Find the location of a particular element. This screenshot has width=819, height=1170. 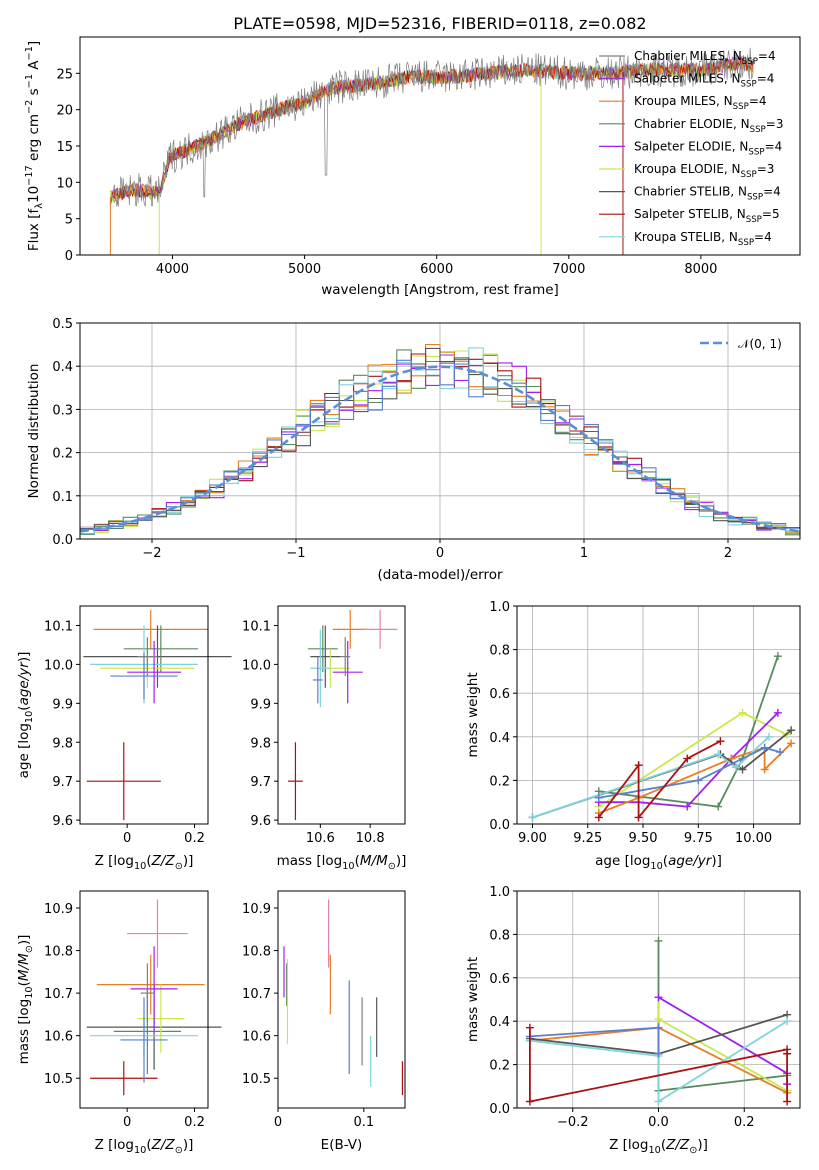

legend-entry: Chabrier ELODIE, NSSP=3 is located at coordinates (708, 126).